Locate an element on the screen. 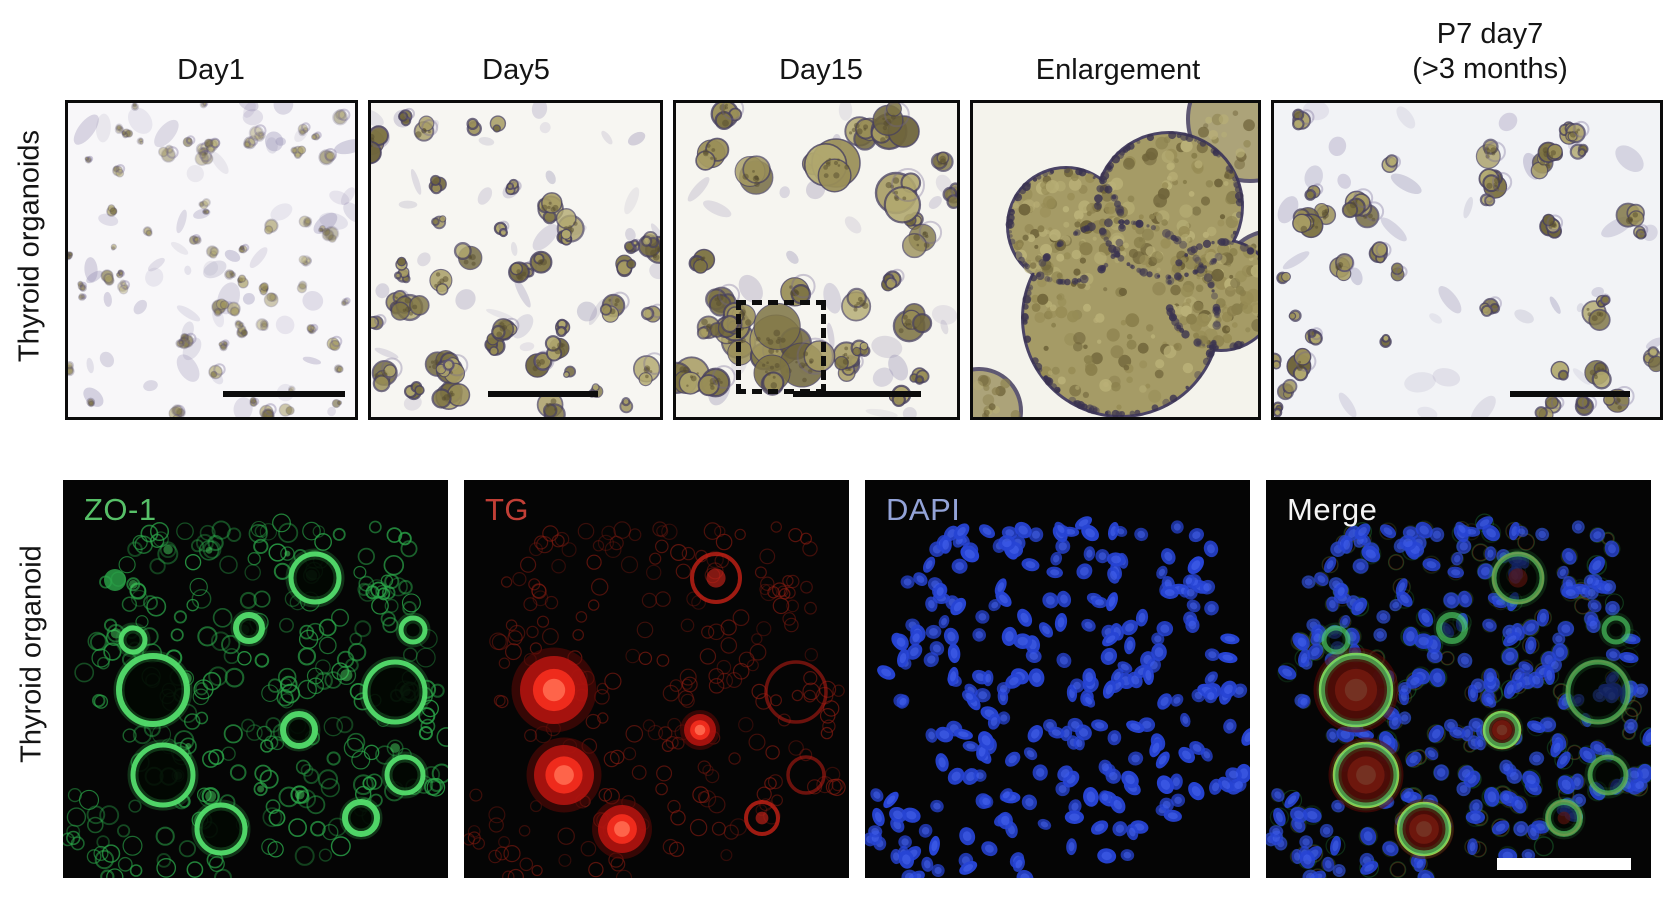 This screenshot has height=904, width=1673. day15-scale-bar is located at coordinates (857, 394).